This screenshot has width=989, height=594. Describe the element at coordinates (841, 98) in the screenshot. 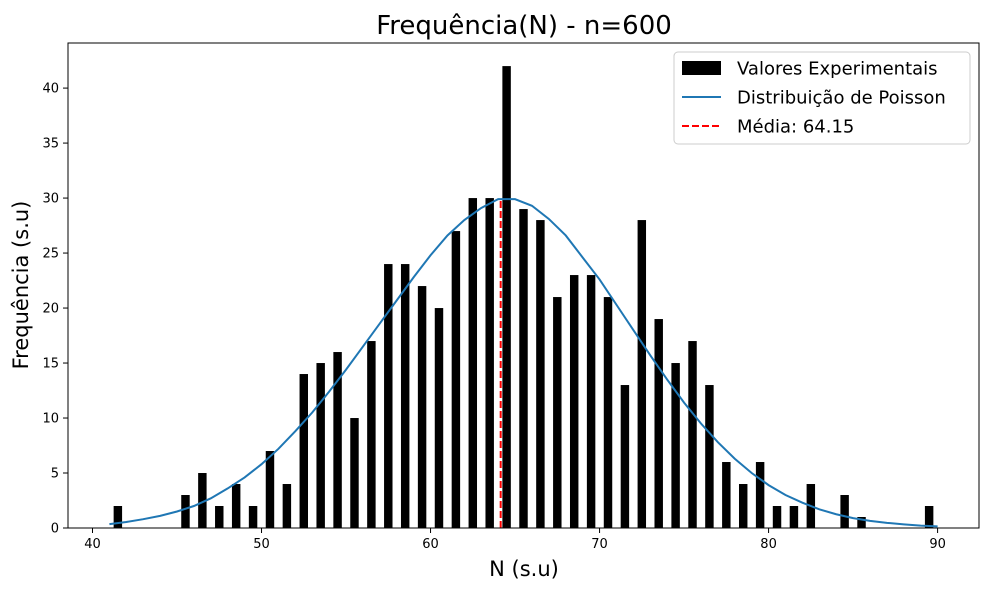

I see `legend-label: Distribuição de Poisson` at that location.